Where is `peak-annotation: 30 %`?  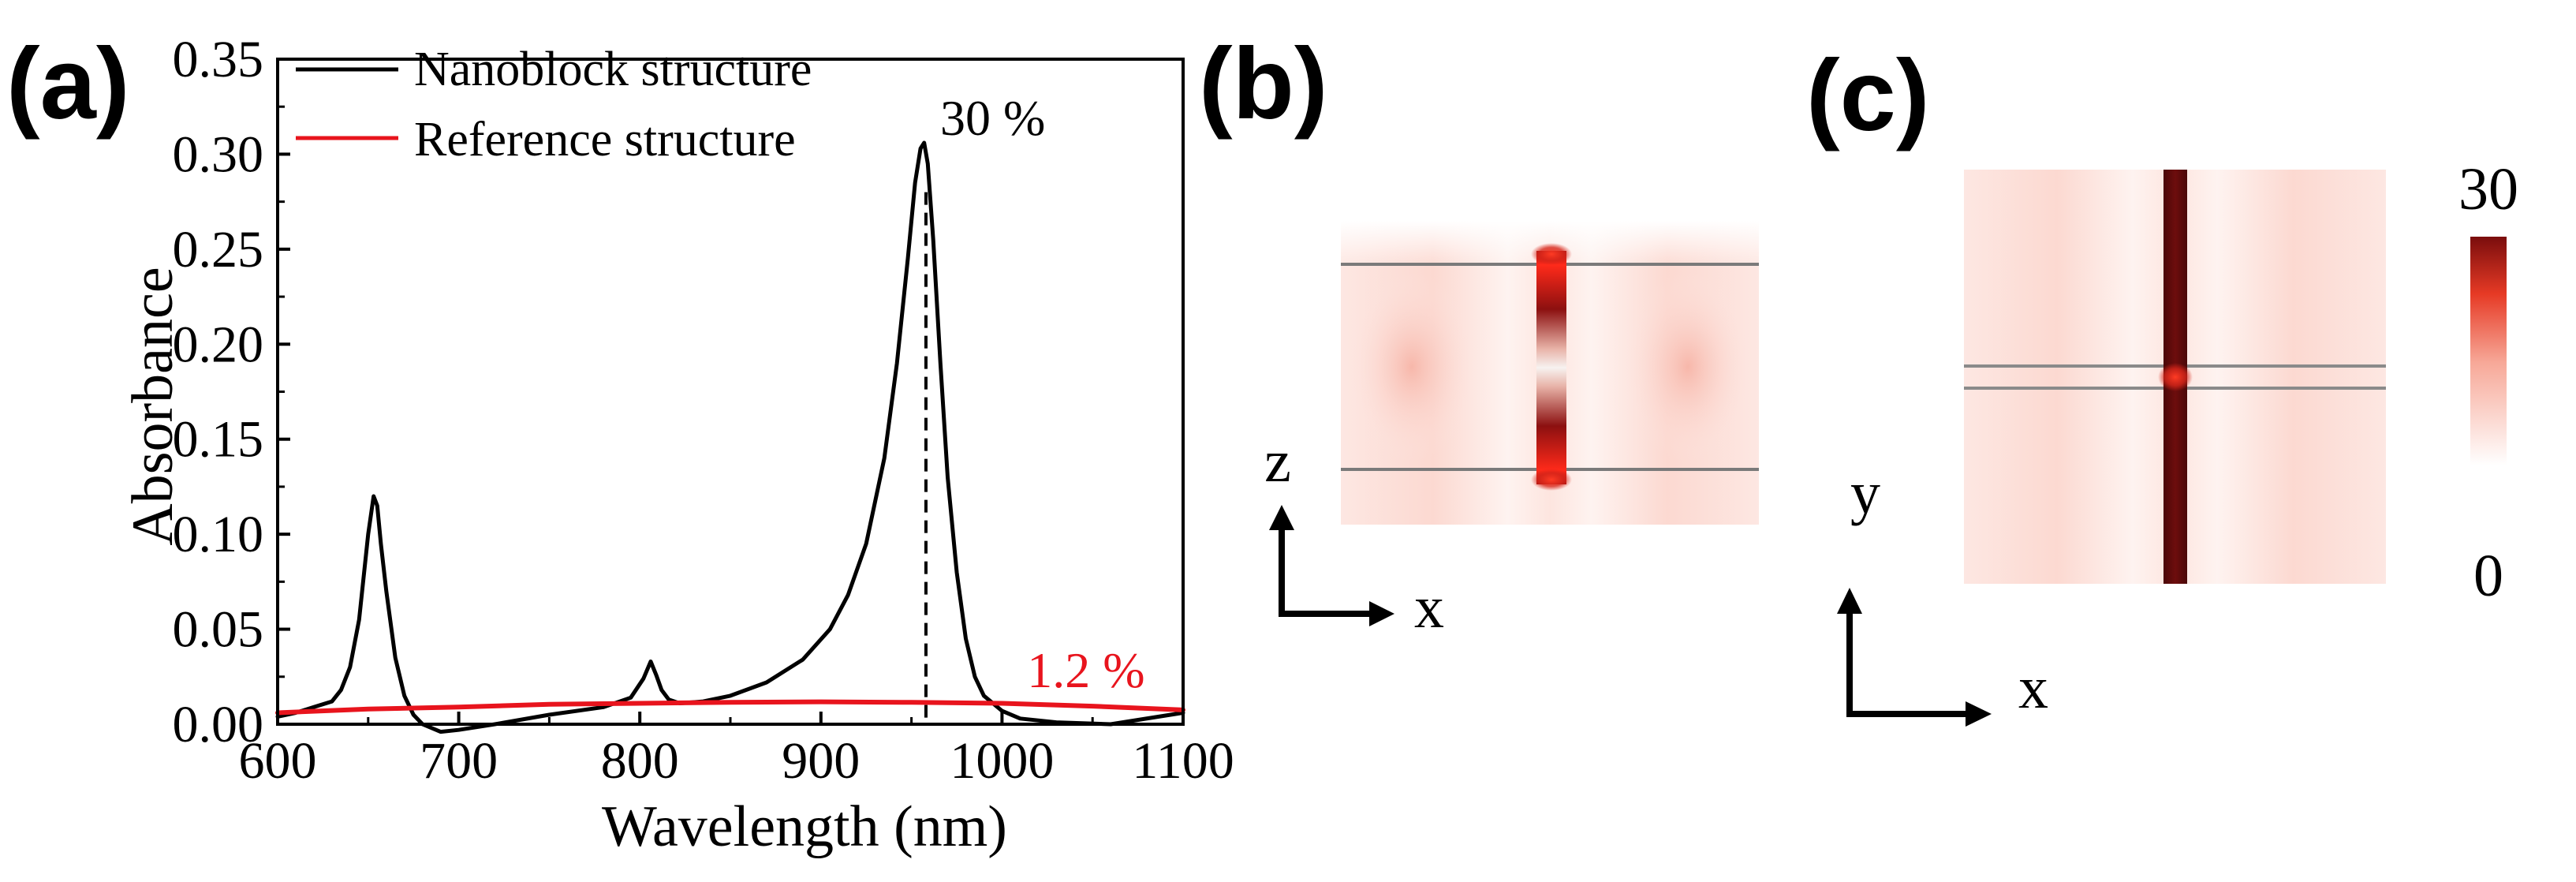
peak-annotation: 30 % is located at coordinates (992, 118).